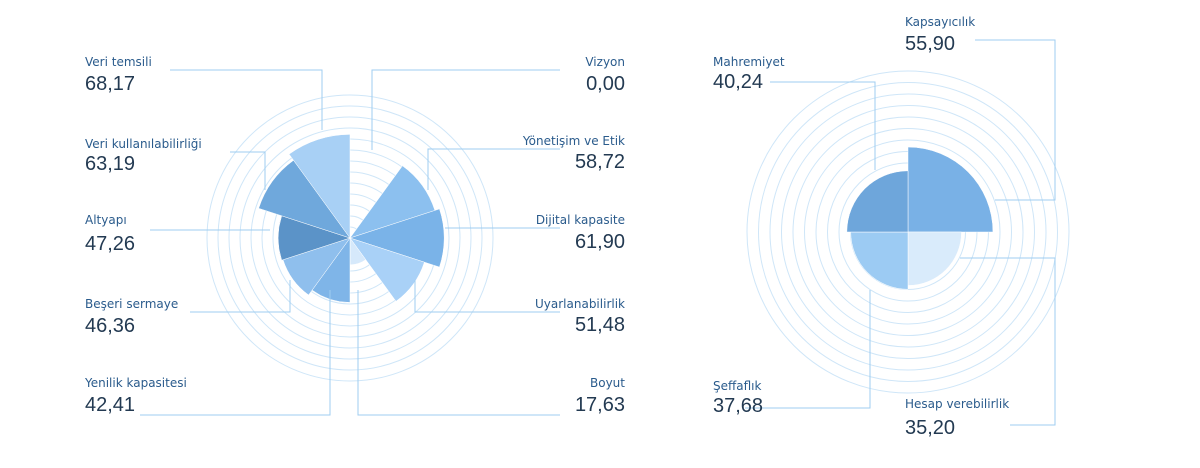 Image resolution: width=1200 pixels, height=468 pixels. What do you see at coordinates (110, 326) in the screenshot?
I see `value-label: 46,36` at bounding box center [110, 326].